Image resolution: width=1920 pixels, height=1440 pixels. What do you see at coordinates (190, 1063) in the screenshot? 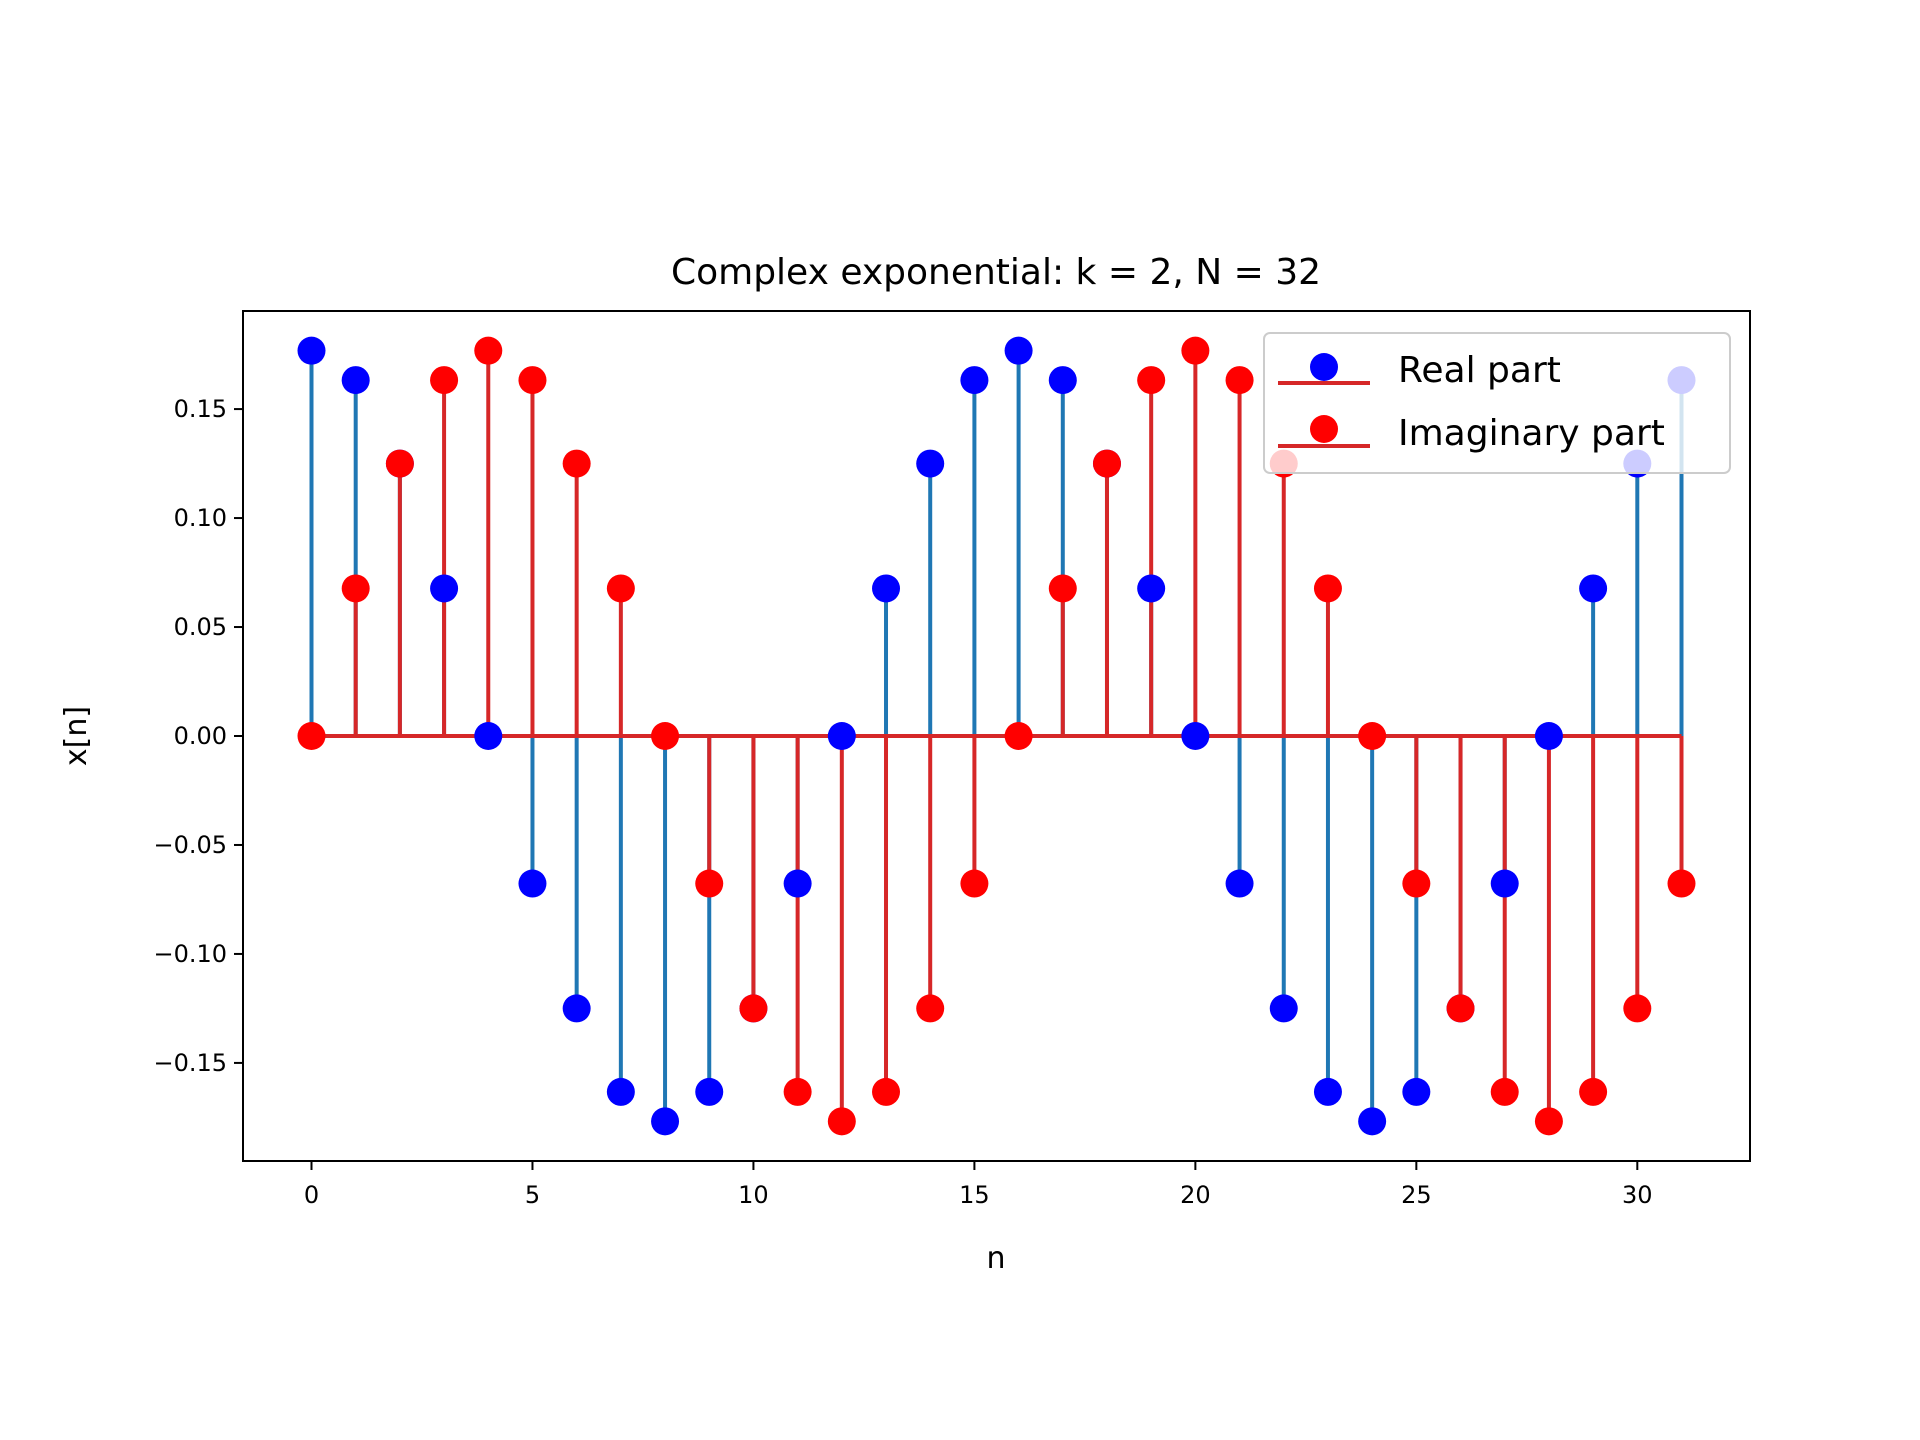
I see `y-tick-label-6: −0.15` at bounding box center [190, 1063].